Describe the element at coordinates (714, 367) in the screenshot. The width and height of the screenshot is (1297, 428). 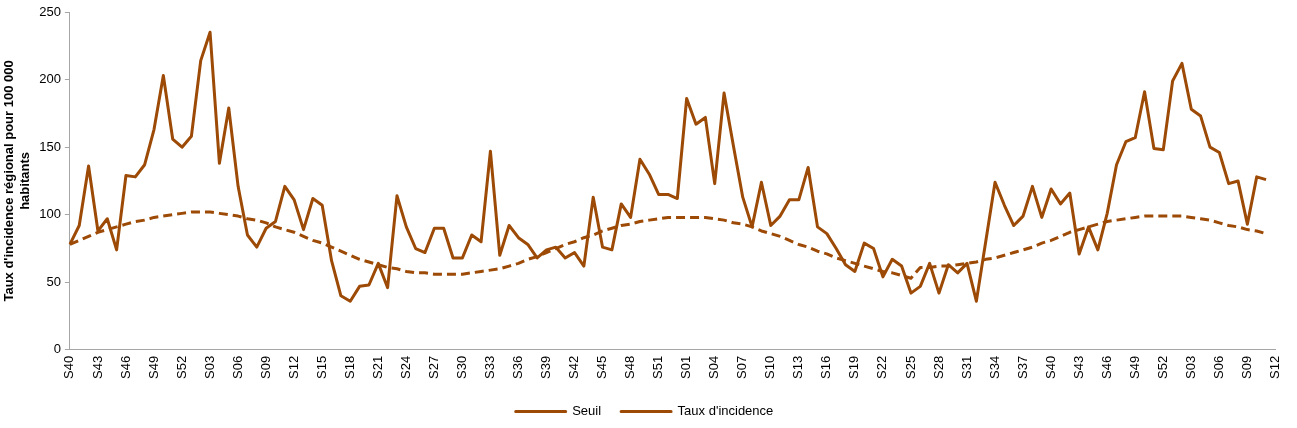
I see `x-tick-label: S04` at that location.